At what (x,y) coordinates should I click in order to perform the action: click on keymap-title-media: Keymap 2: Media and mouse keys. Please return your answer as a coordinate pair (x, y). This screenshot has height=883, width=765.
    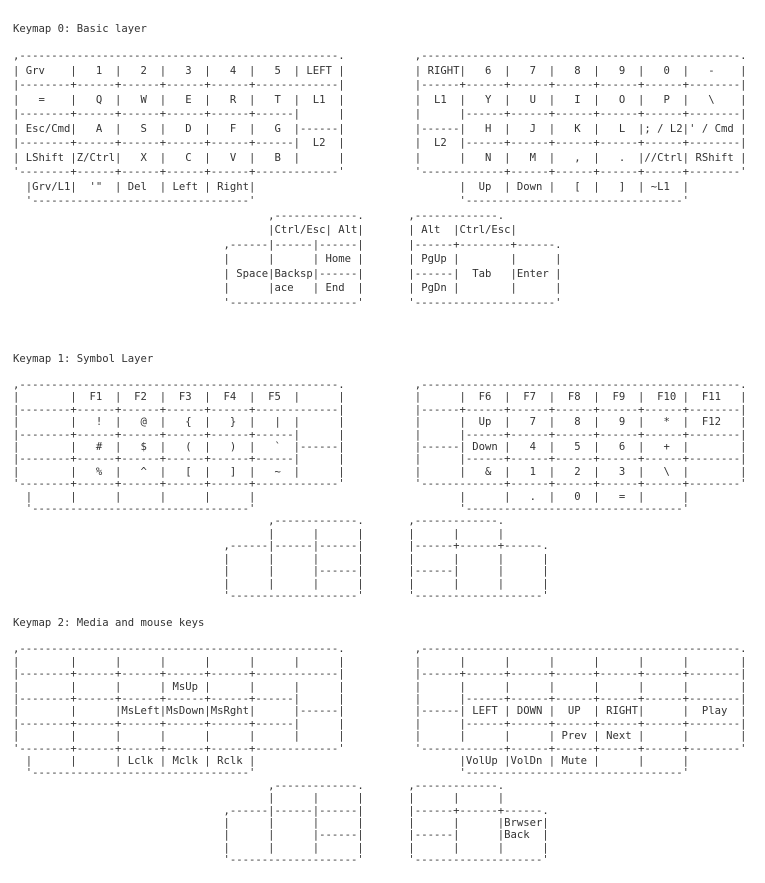
    Looking at the image, I should click on (109, 623).